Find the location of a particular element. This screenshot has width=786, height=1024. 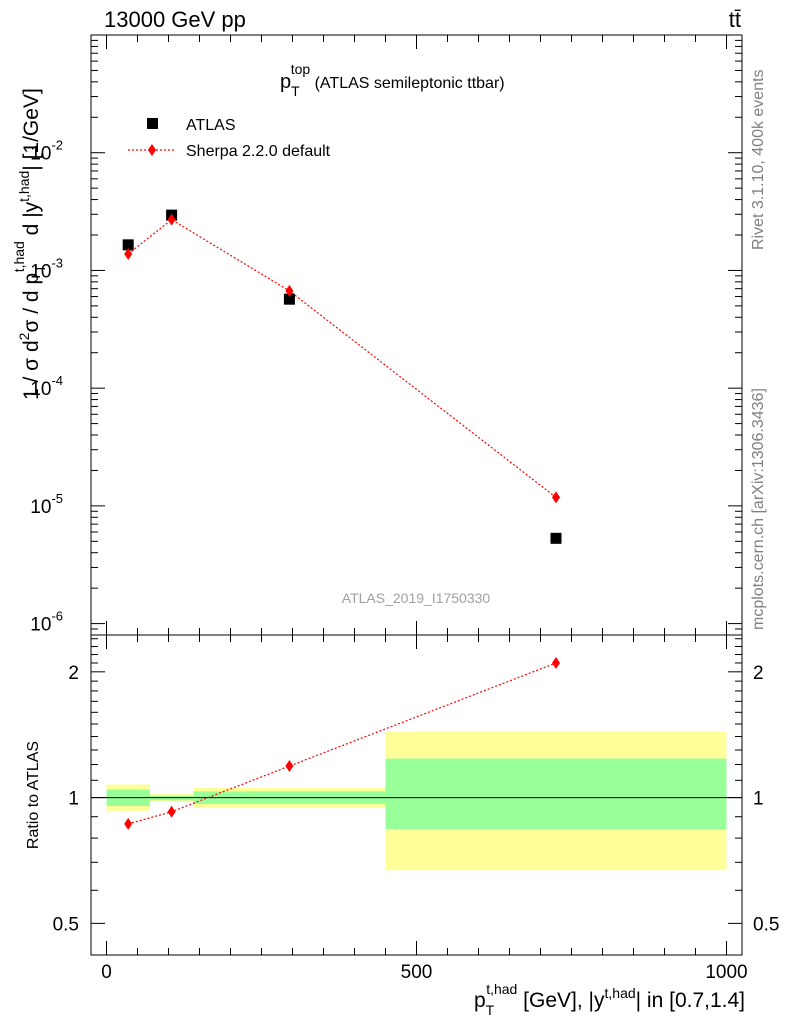

x-axis-label: pTt,had [GeV], |yt,had| in [0.7,1.4] is located at coordinates (609, 999).